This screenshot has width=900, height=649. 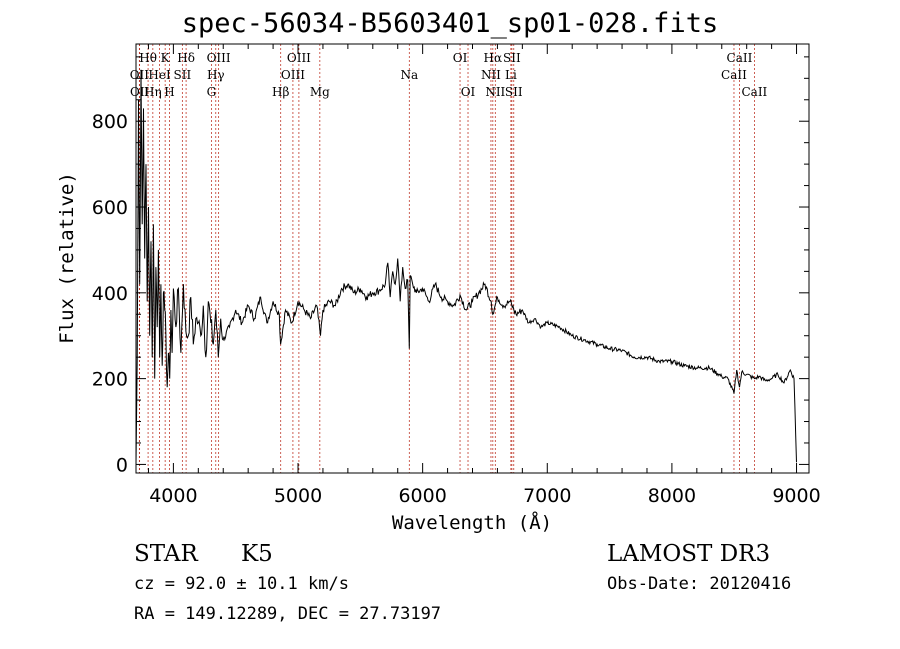 I want to click on y-tick-label: 0, so click(x=122, y=465).